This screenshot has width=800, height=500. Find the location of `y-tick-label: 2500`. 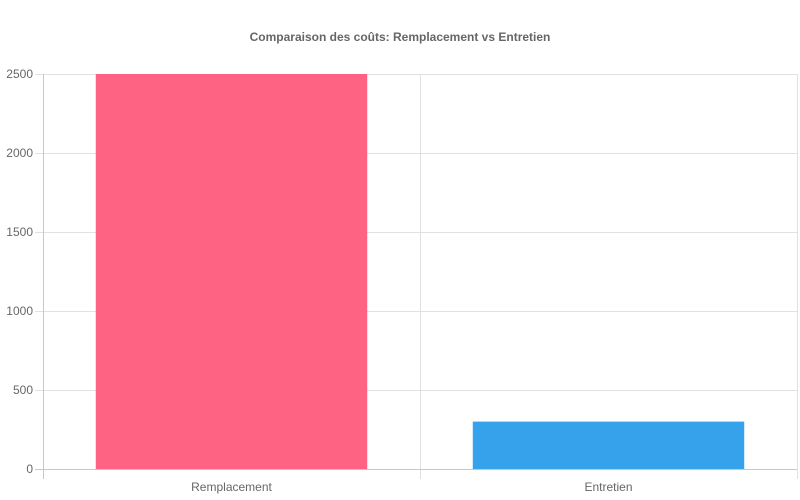

y-tick-label: 2500 is located at coordinates (19, 74).